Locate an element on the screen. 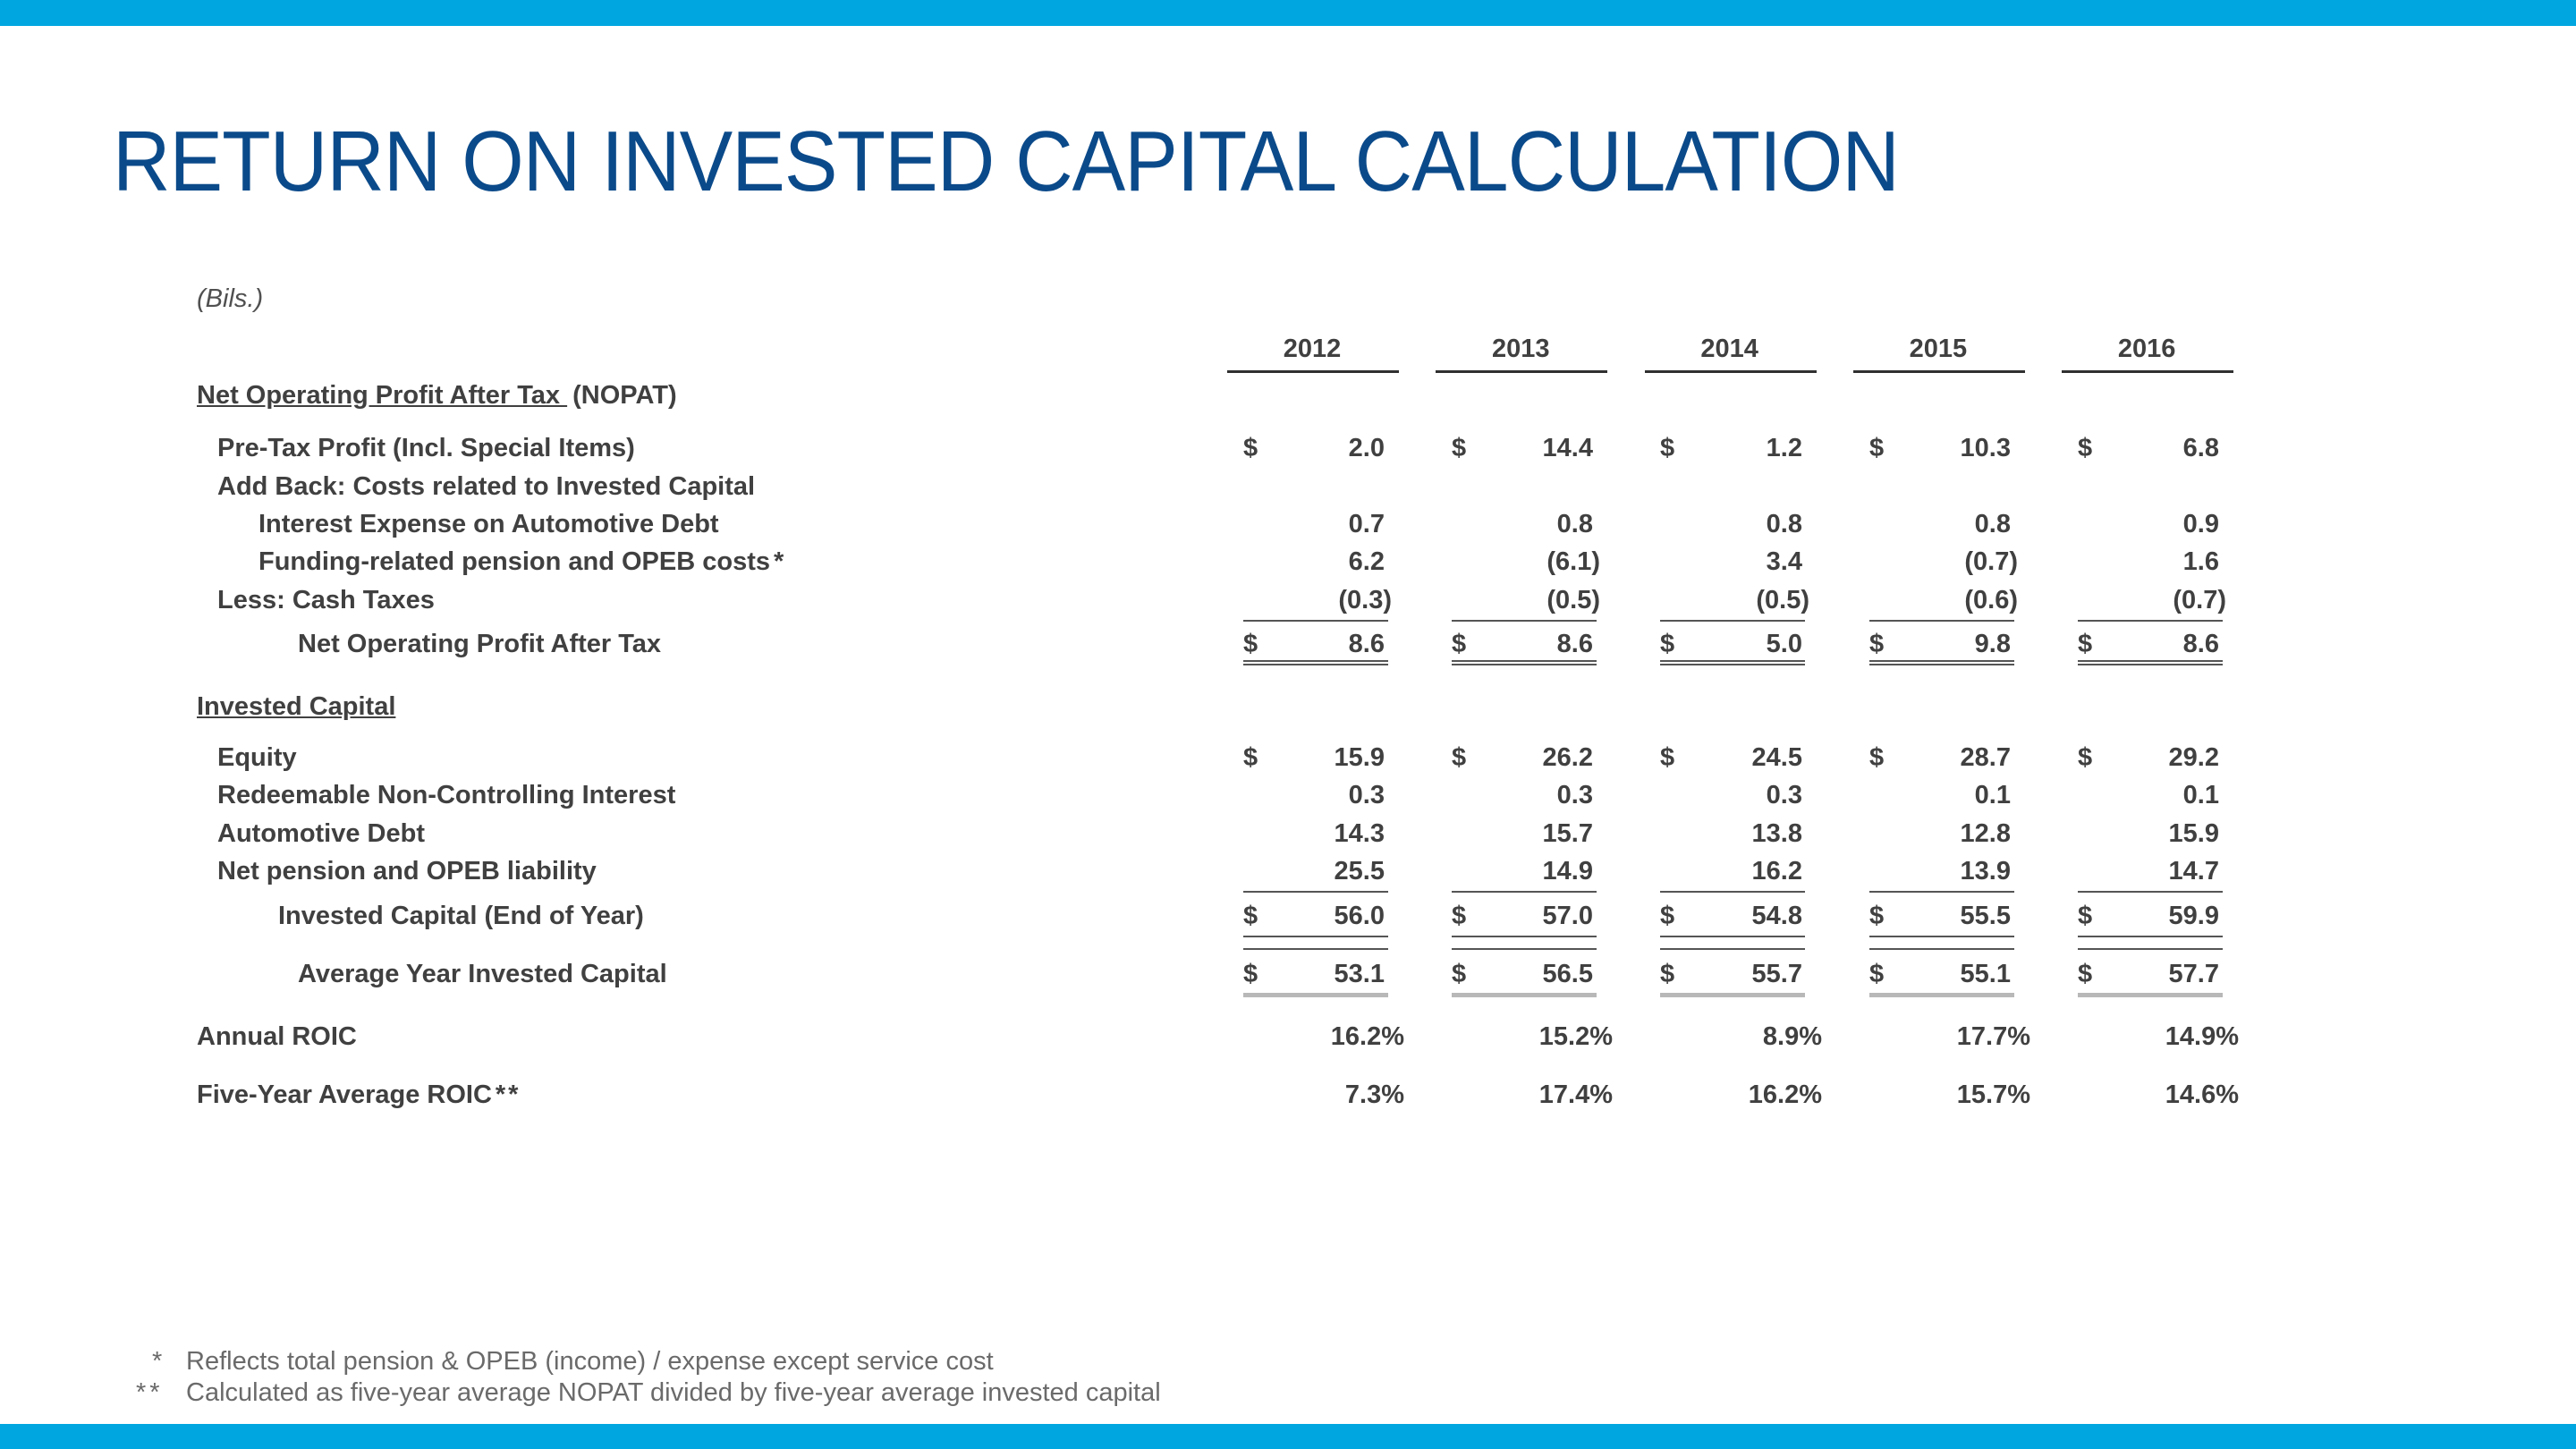  cell-roic-2014: 8.9% is located at coordinates (1792, 1036).